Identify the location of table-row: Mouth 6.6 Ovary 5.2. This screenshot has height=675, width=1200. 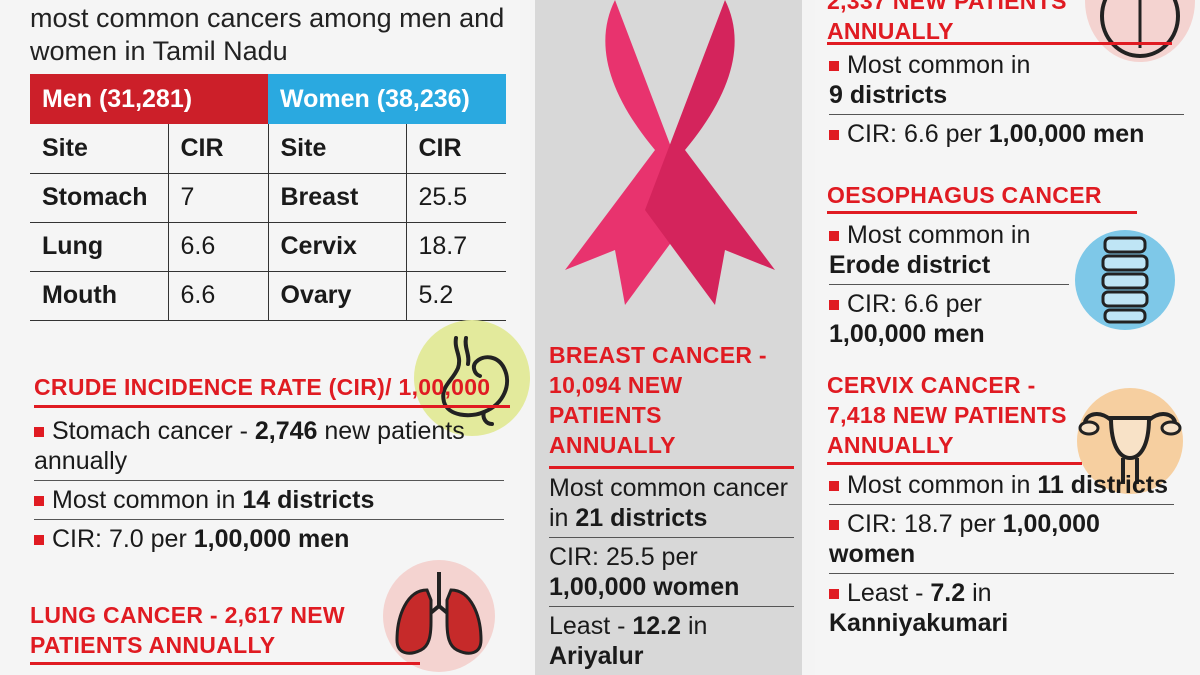
(268, 296).